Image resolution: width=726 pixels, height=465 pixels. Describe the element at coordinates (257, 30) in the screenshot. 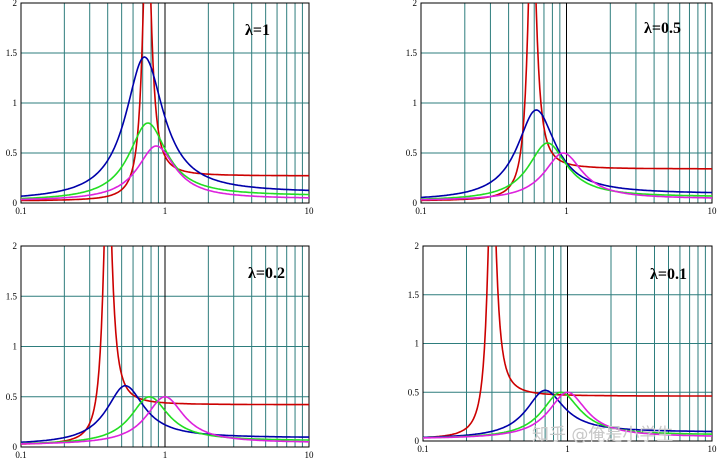

I see `panel-label: λ=1` at that location.